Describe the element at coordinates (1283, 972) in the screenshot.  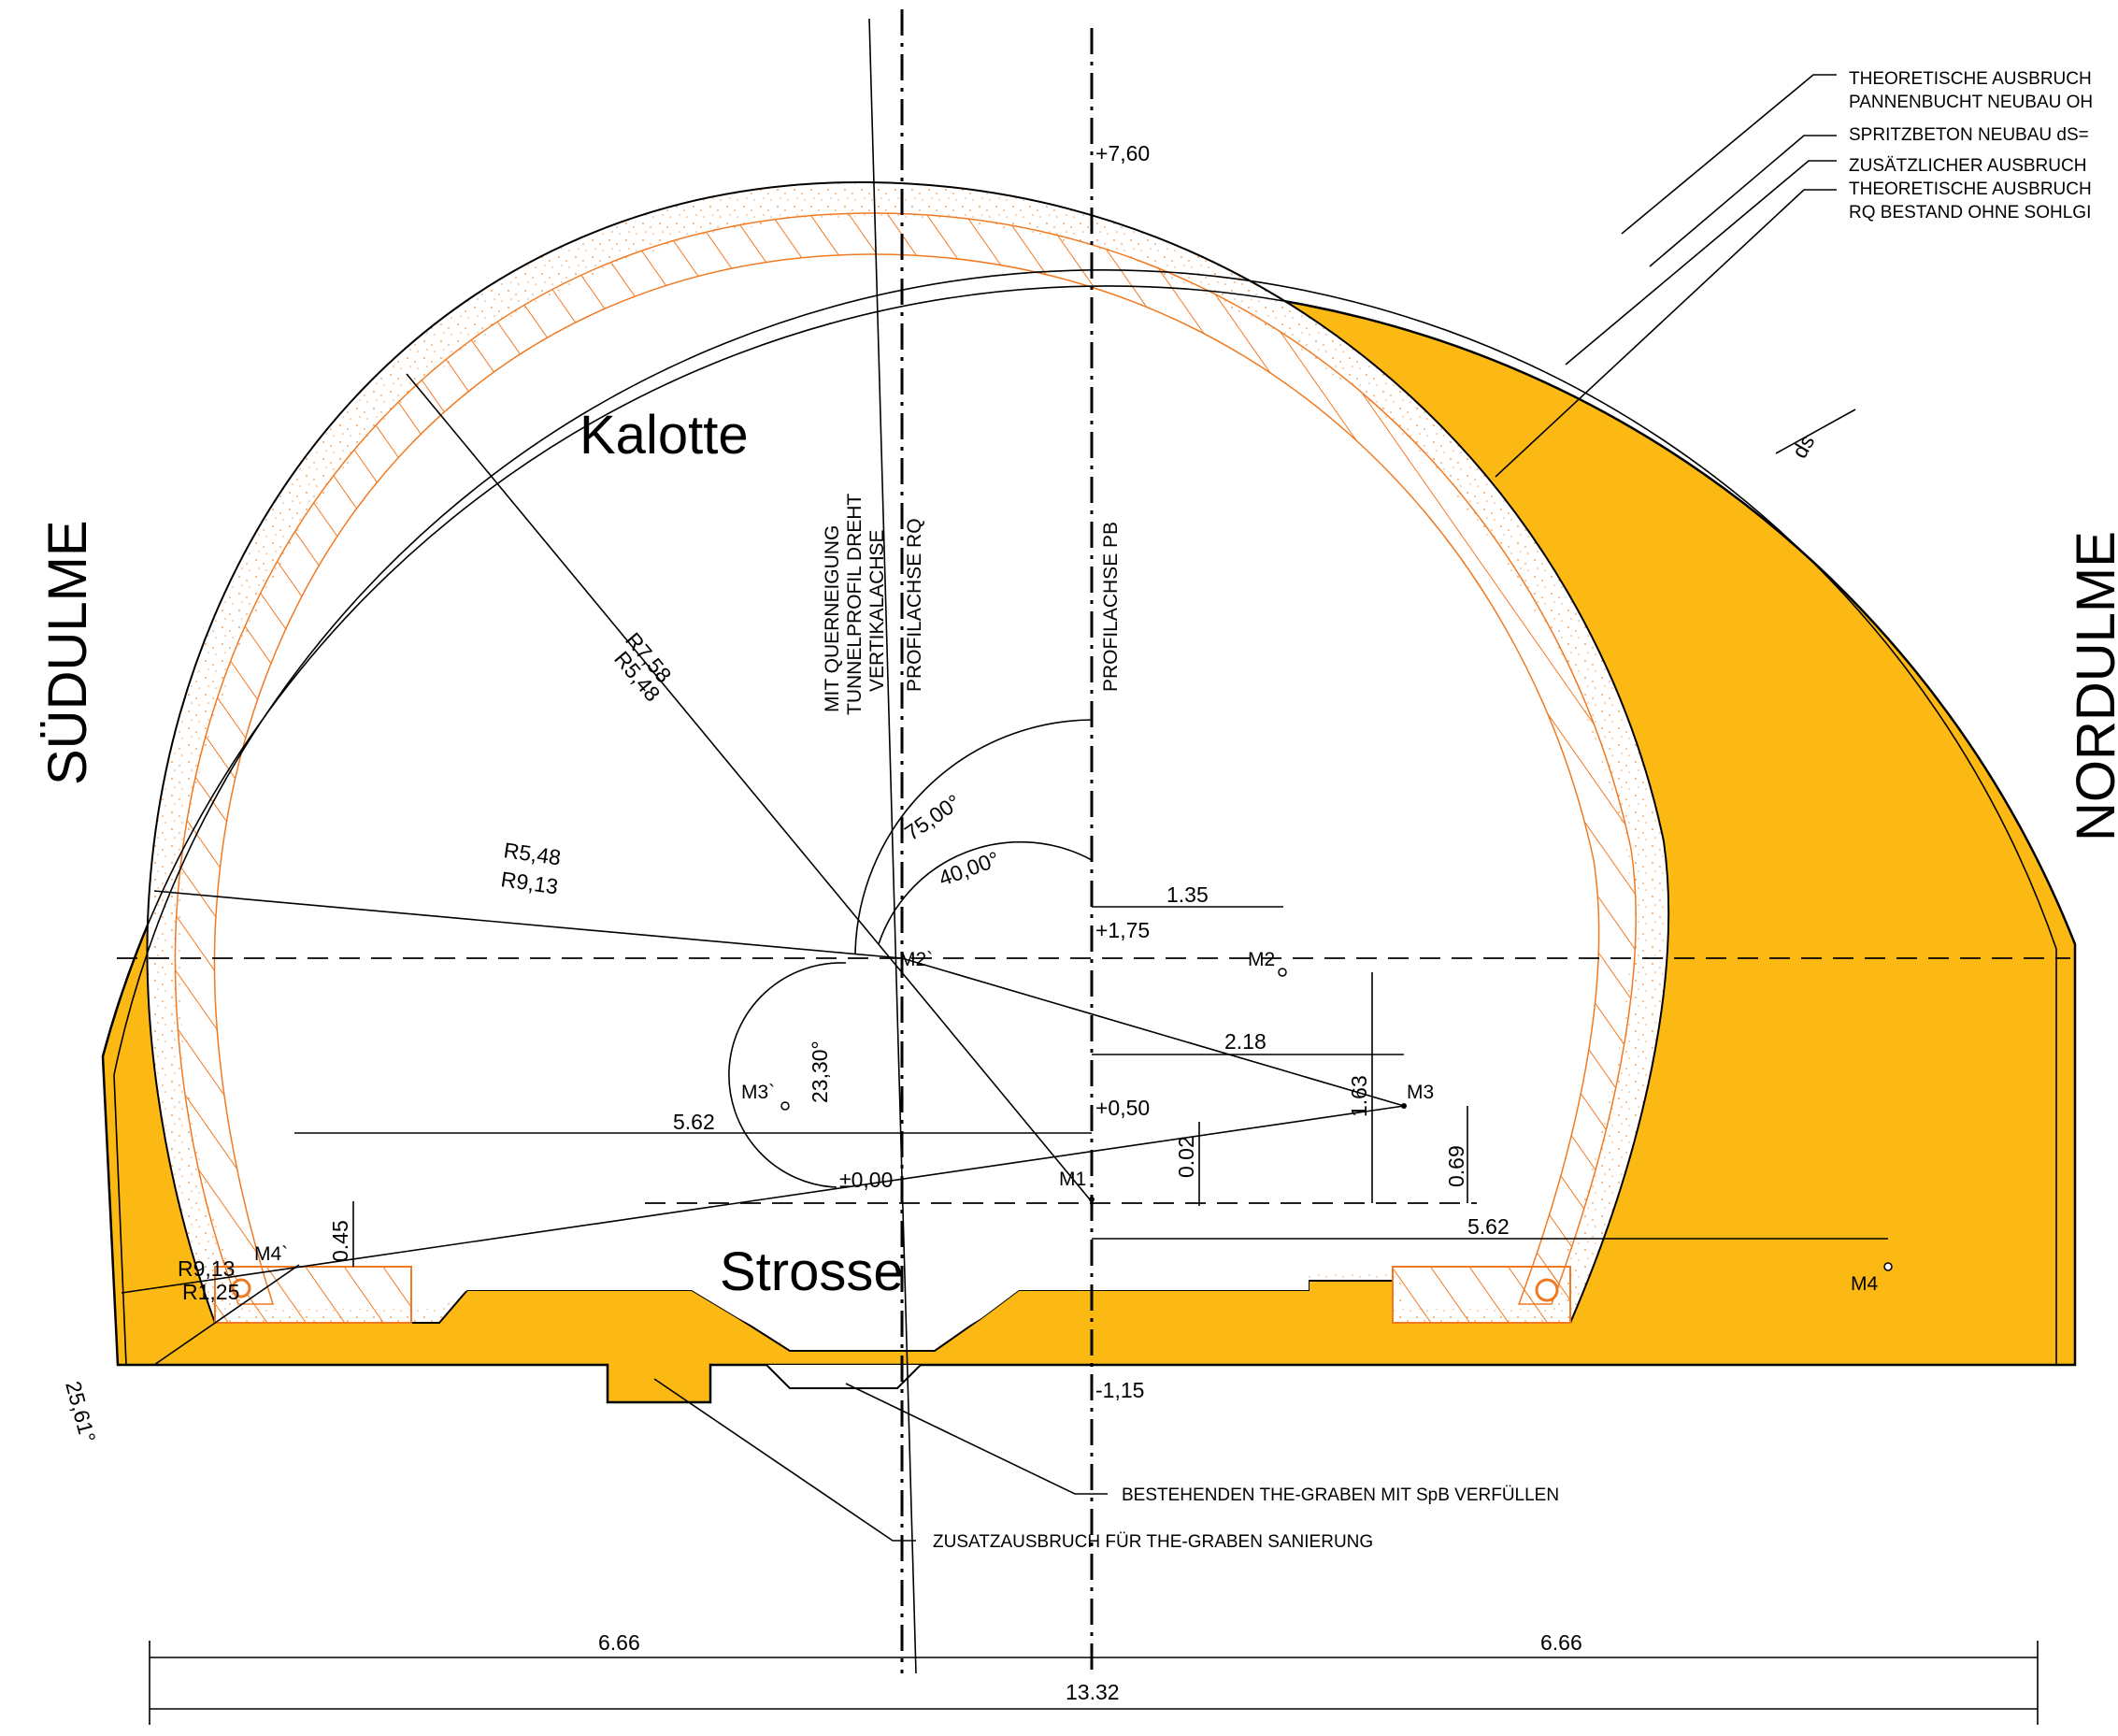
I see `marker-m2` at that location.